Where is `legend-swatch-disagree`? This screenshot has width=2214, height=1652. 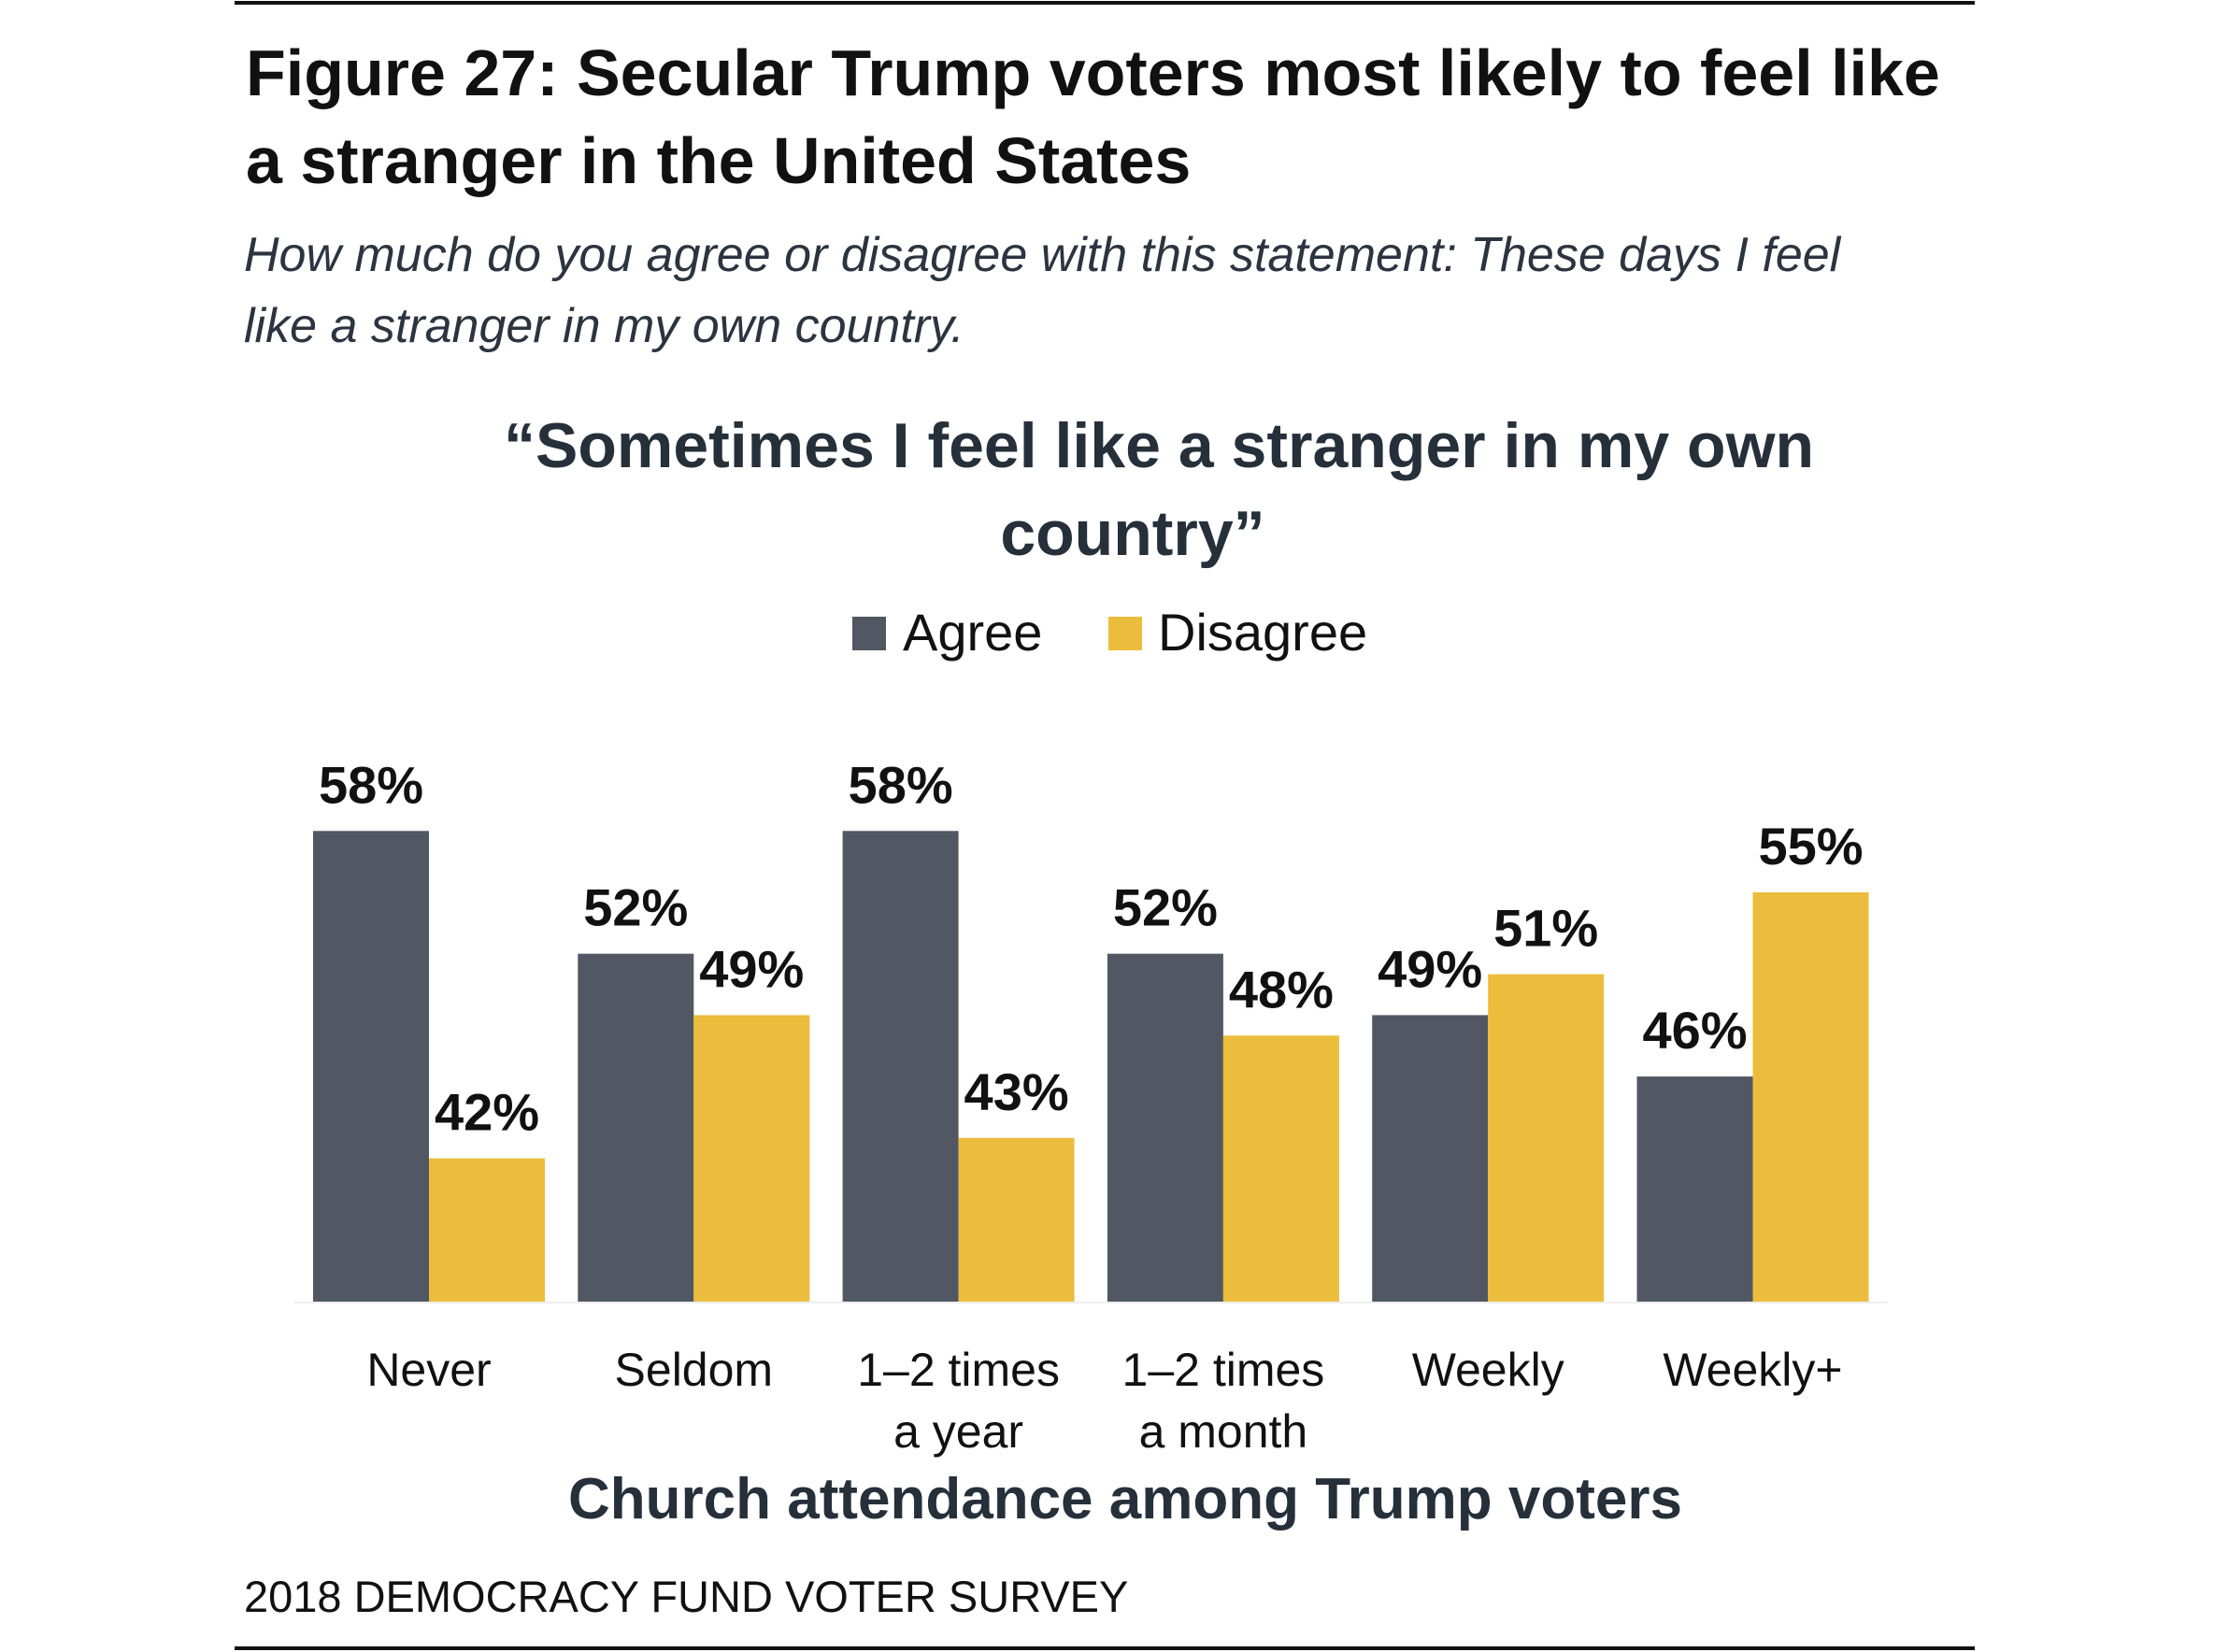 legend-swatch-disagree is located at coordinates (1125, 633).